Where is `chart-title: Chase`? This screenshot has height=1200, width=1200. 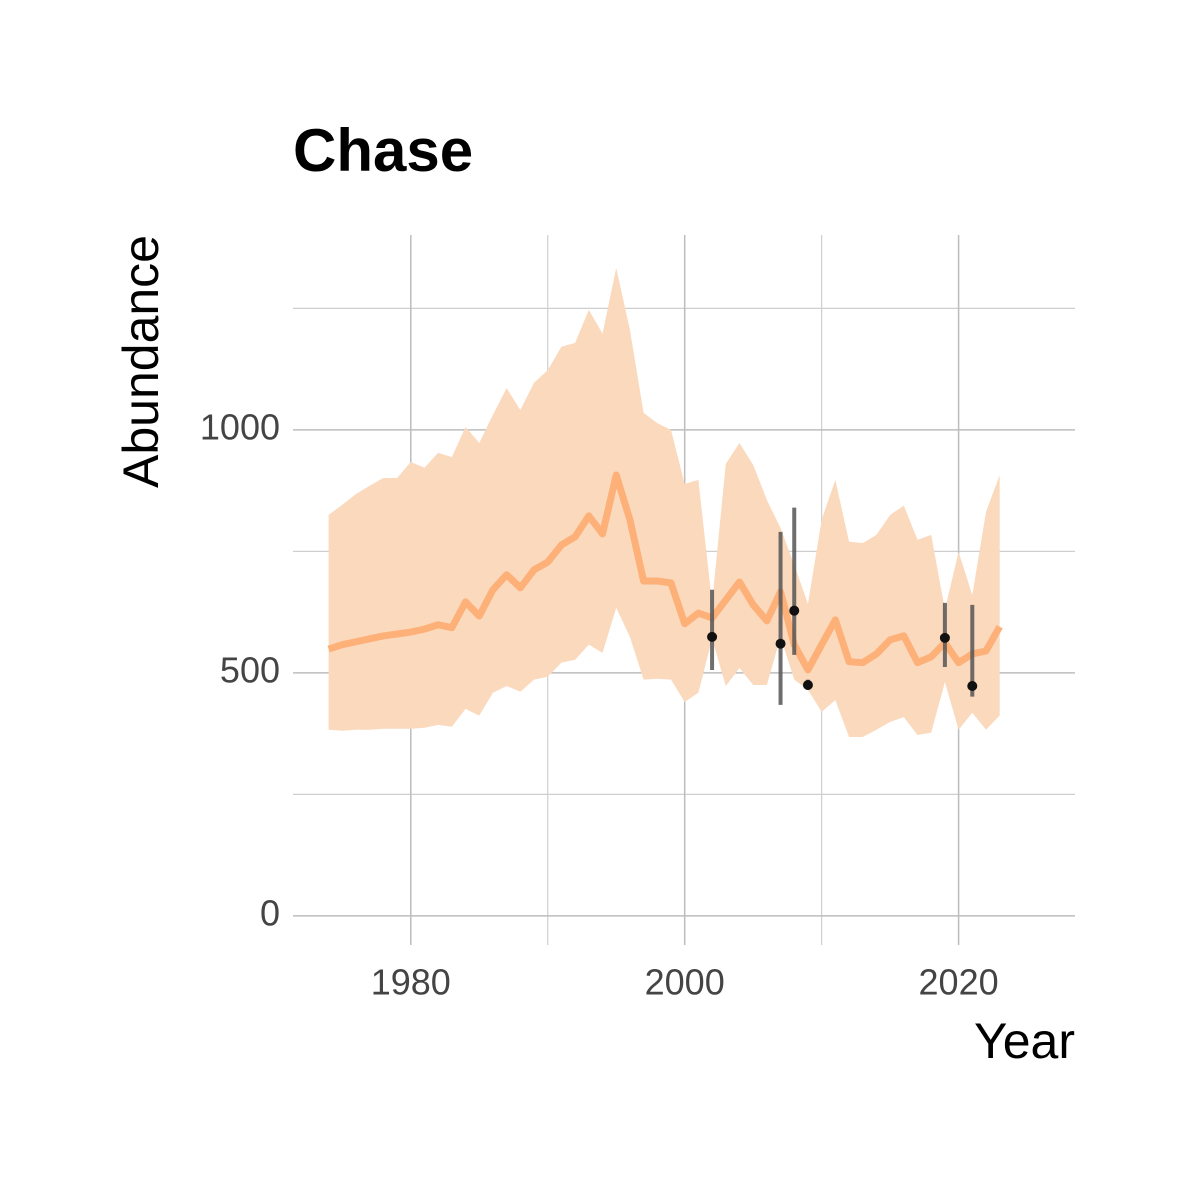 chart-title: Chase is located at coordinates (383, 150).